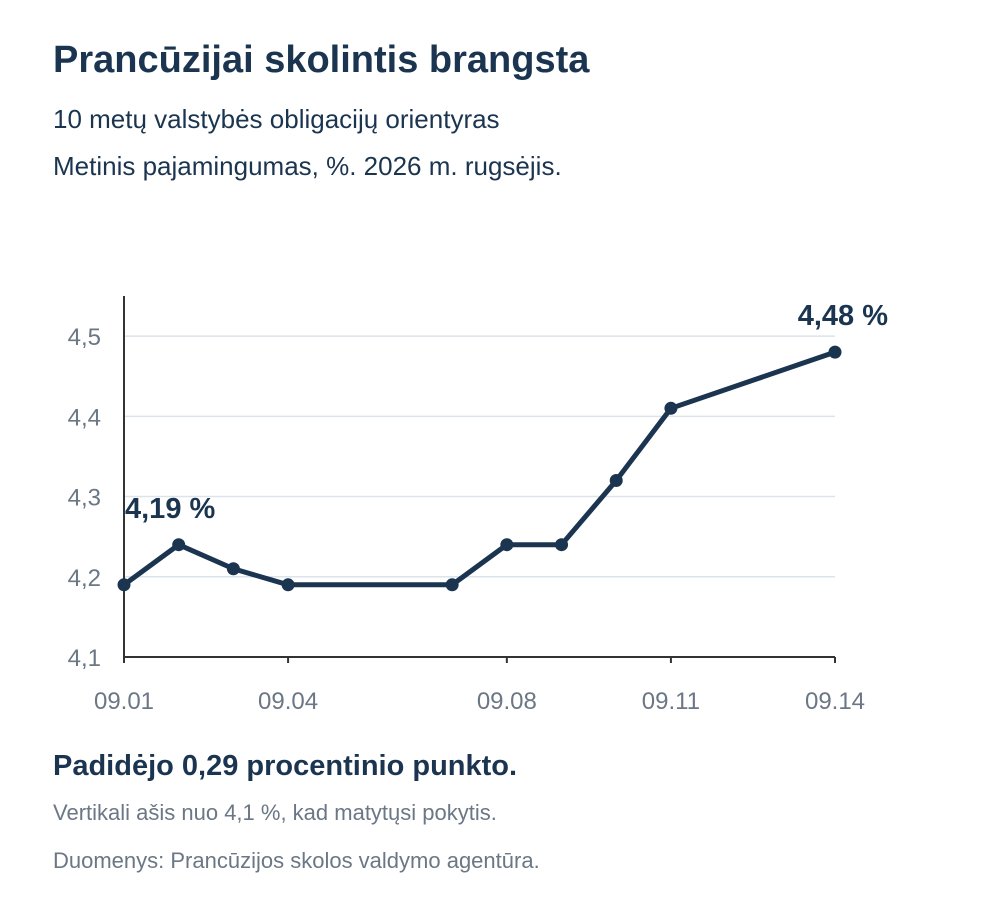 The height and width of the screenshot is (900, 1000). I want to click on y-axis-ticks: 4,1 4,2 4,3 4,4 4,5, so click(84, 498).